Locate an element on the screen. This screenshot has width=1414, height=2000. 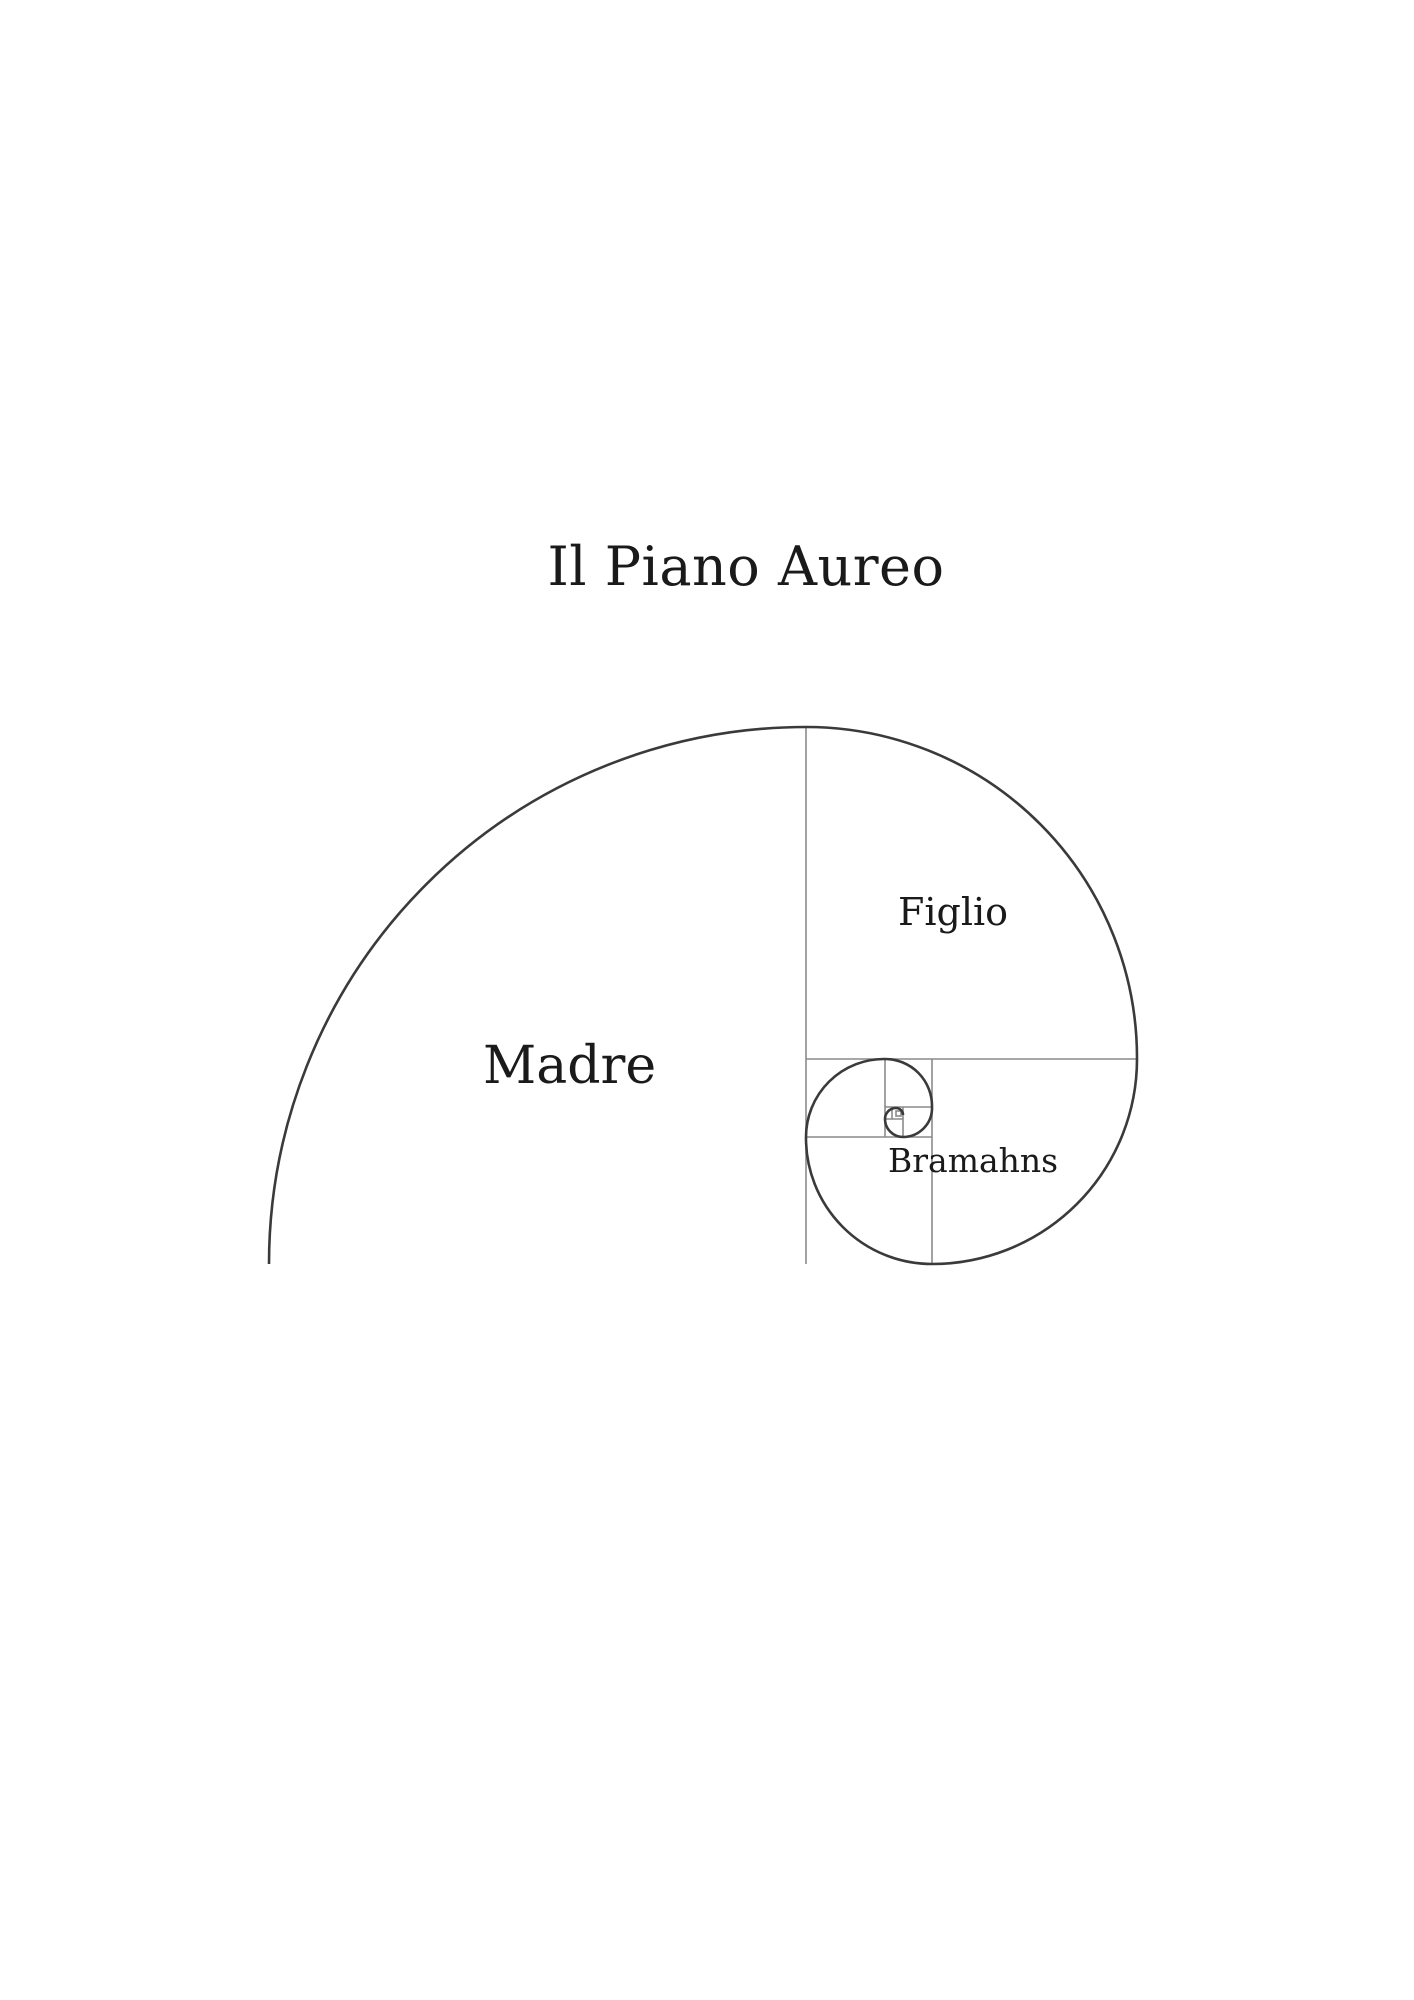
page-title: Il Piano Aureo is located at coordinates (746, 566).